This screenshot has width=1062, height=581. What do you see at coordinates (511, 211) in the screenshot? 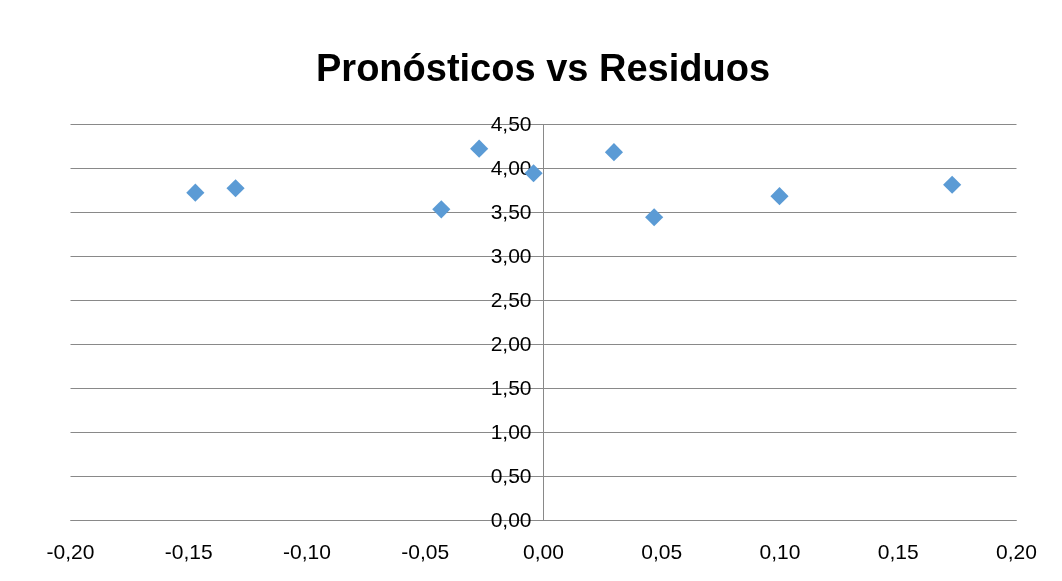
I see `y-tick-label: 3,50` at bounding box center [511, 211].